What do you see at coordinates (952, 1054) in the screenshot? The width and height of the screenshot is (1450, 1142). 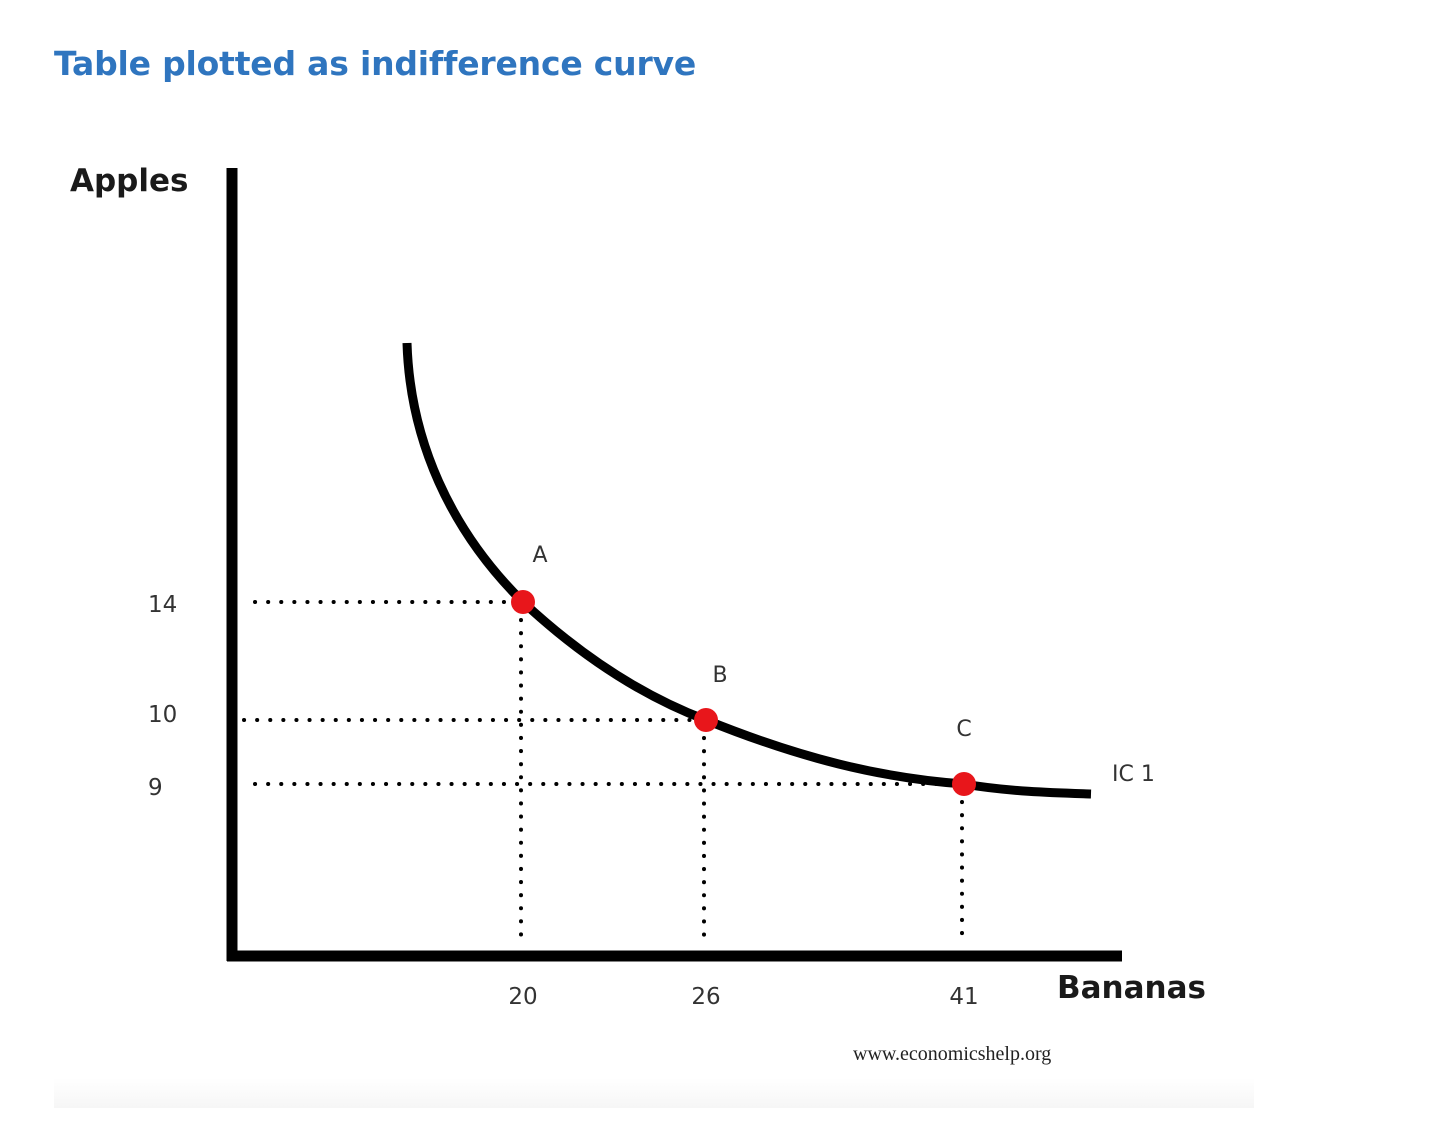 I see `source-credit: www.economicshelp.org` at bounding box center [952, 1054].